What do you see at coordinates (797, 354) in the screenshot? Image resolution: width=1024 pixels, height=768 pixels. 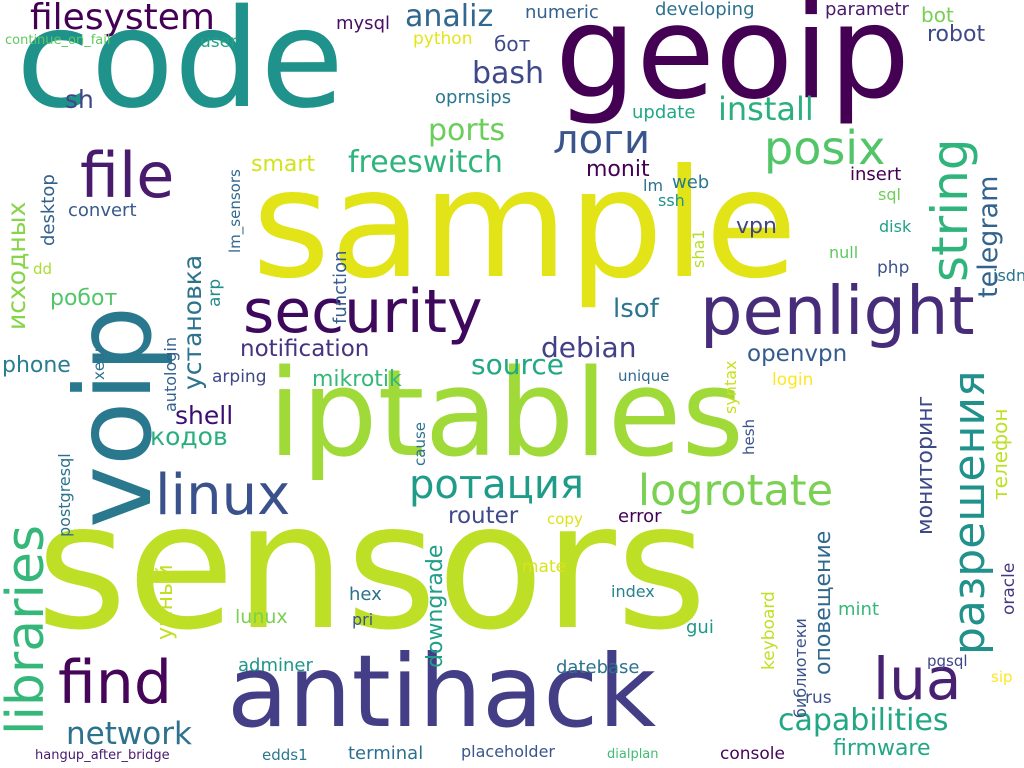 I see `word-openvpn: openvpn` at bounding box center [797, 354].